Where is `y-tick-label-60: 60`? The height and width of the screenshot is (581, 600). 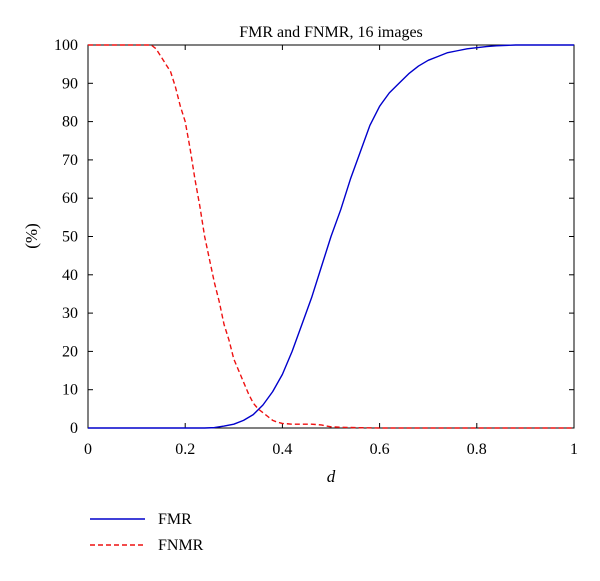
y-tick-label-60: 60 is located at coordinates (70, 198).